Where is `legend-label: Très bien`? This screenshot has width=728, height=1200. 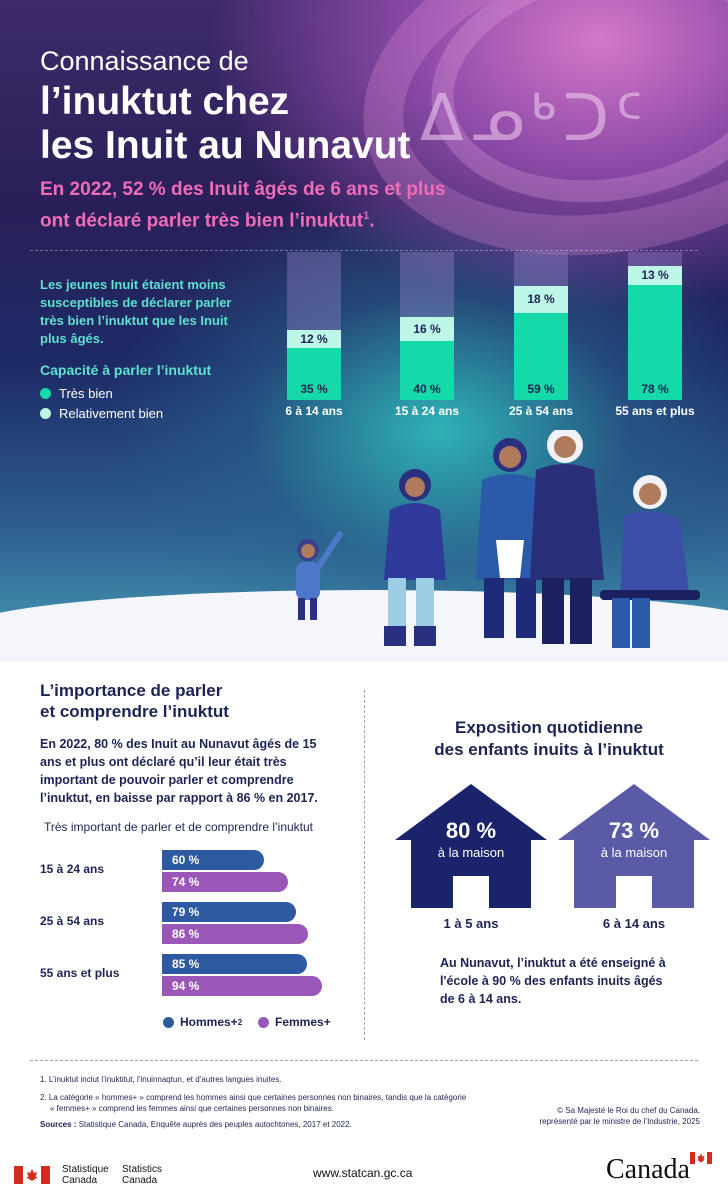 legend-label: Très bien is located at coordinates (86, 393).